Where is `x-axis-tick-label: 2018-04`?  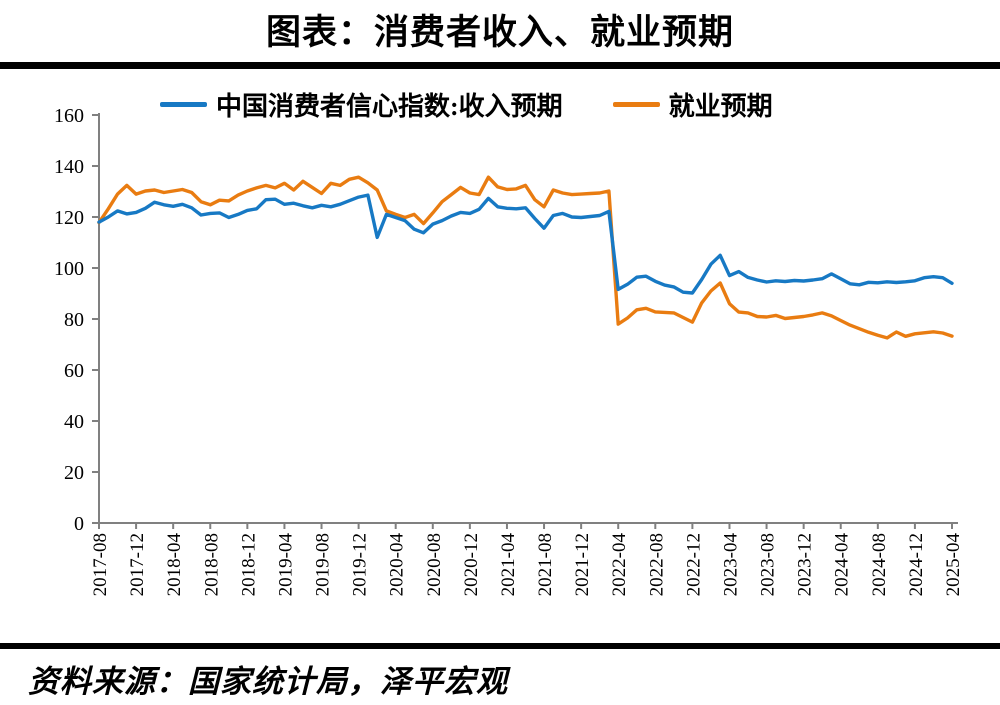 x-axis-tick-label: 2018-04 is located at coordinates (174, 565).